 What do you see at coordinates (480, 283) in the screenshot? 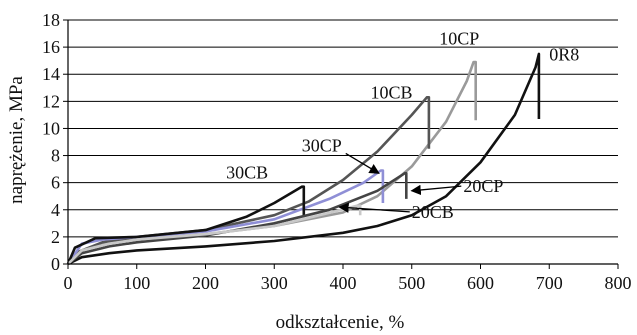
I see `x-tick-label: 600` at bounding box center [480, 283].